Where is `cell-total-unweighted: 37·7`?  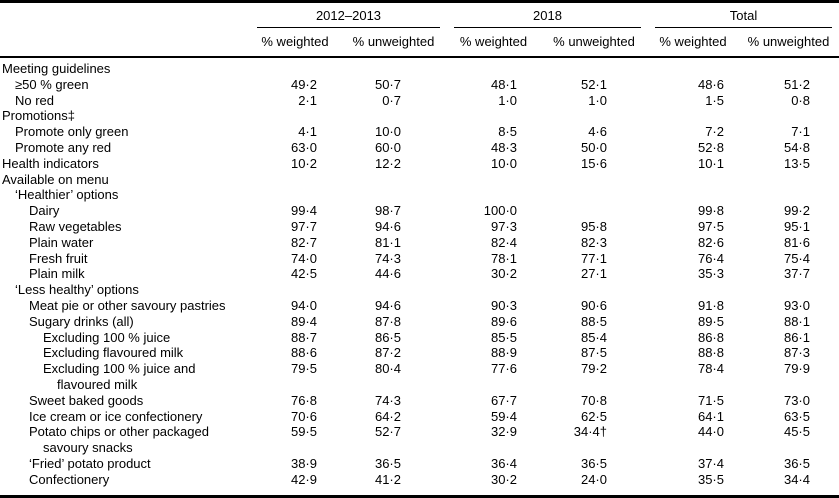 cell-total-unweighted: 37·7 is located at coordinates (796, 274).